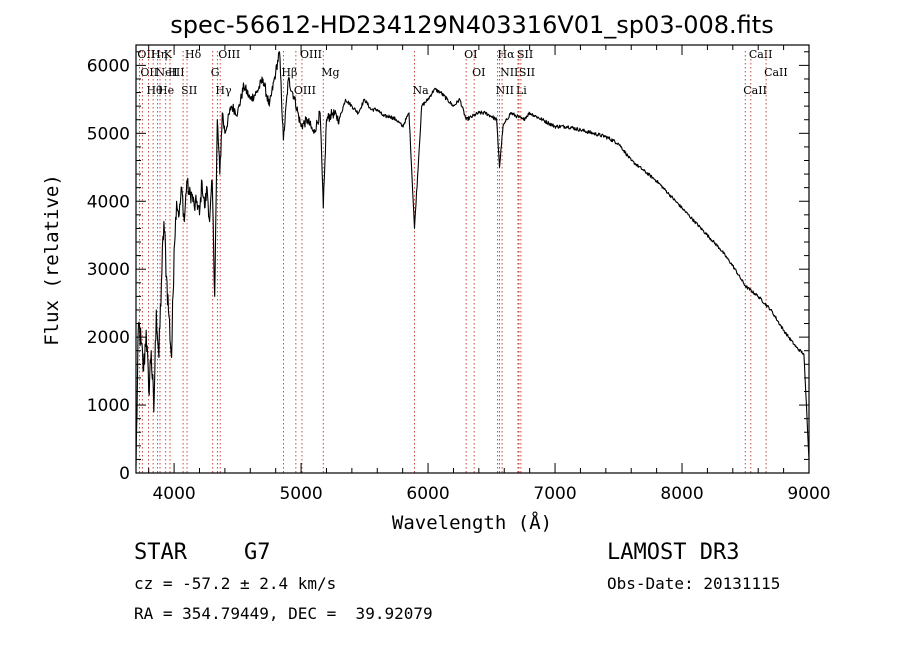 Image resolution: width=900 pixels, height=649 pixels. I want to click on object-class: STAR, so click(160, 552).